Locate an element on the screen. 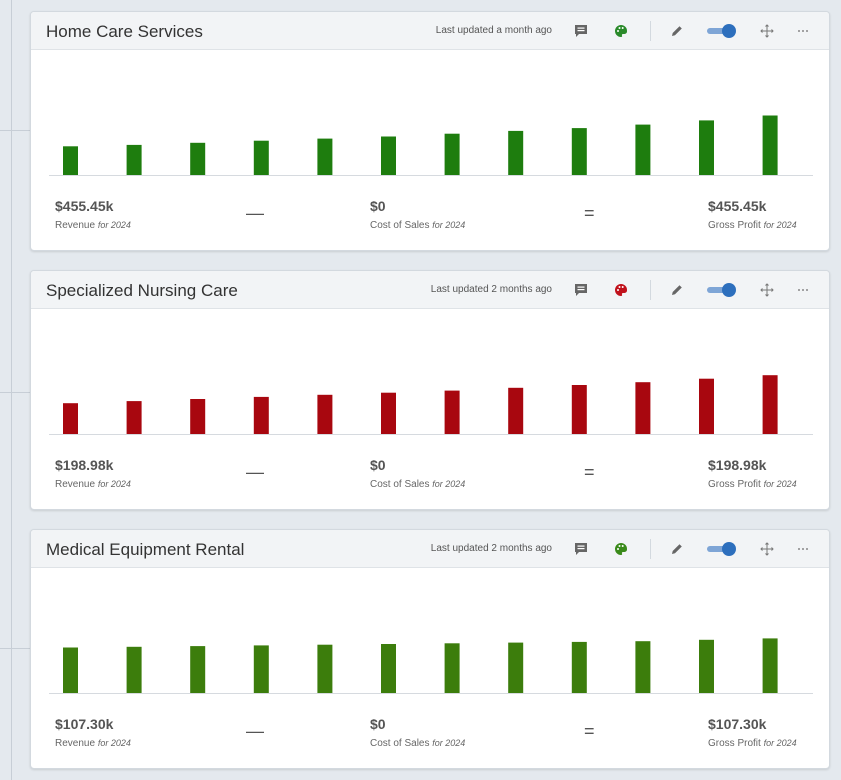  last-updated-text: Last updated a month ago is located at coordinates (493, 30).